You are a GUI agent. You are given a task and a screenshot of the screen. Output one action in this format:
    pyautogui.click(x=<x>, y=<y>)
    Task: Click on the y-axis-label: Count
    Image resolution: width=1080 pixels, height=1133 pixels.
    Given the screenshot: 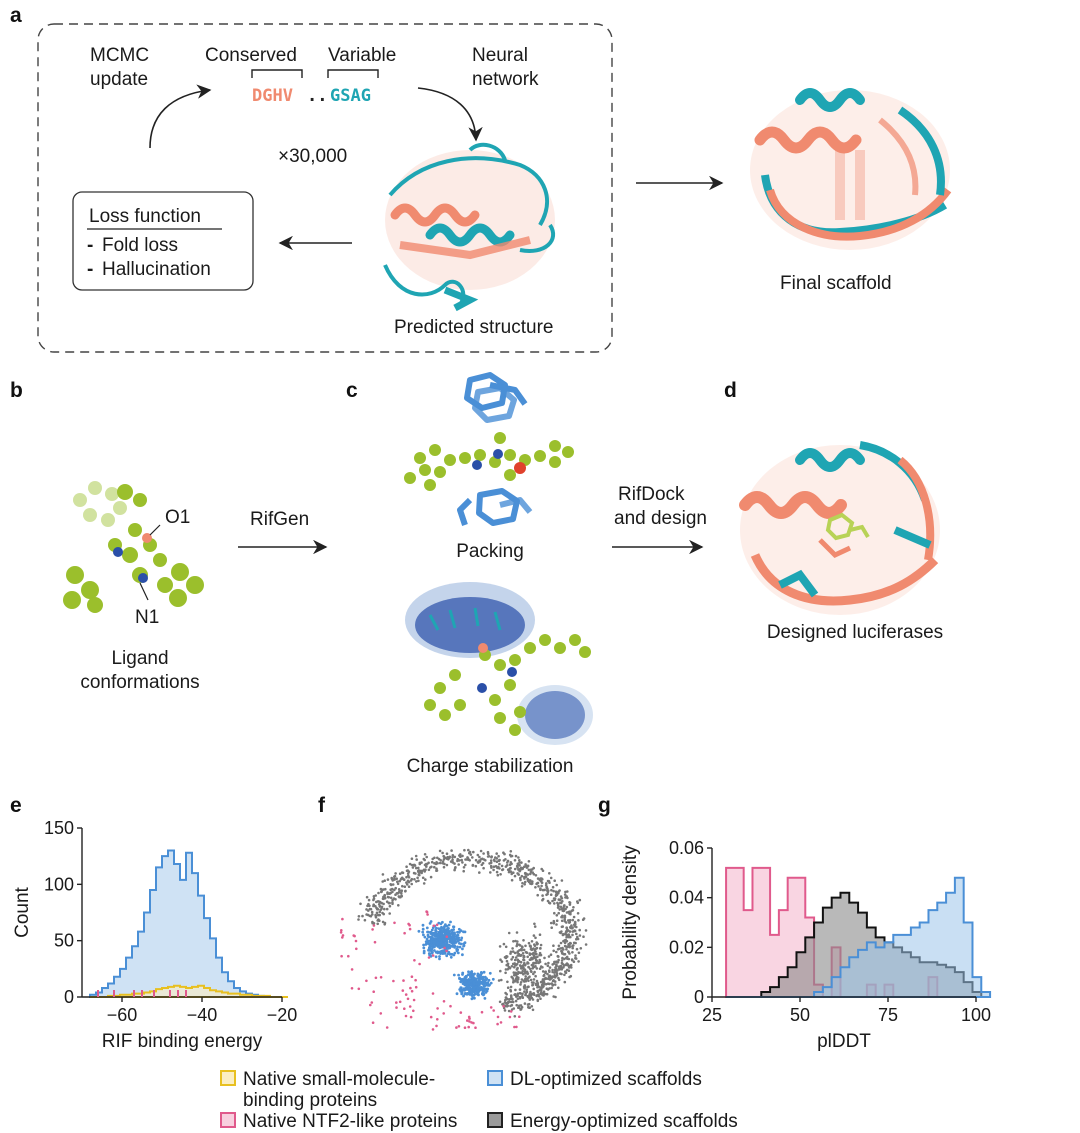 What is the action you would take?
    pyautogui.click(x=22, y=911)
    